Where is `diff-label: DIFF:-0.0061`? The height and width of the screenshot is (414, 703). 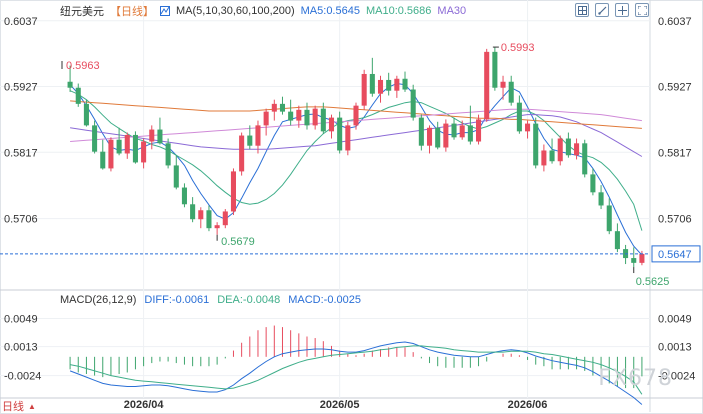
diff-label: DIFF:-0.0061 is located at coordinates (177, 300).